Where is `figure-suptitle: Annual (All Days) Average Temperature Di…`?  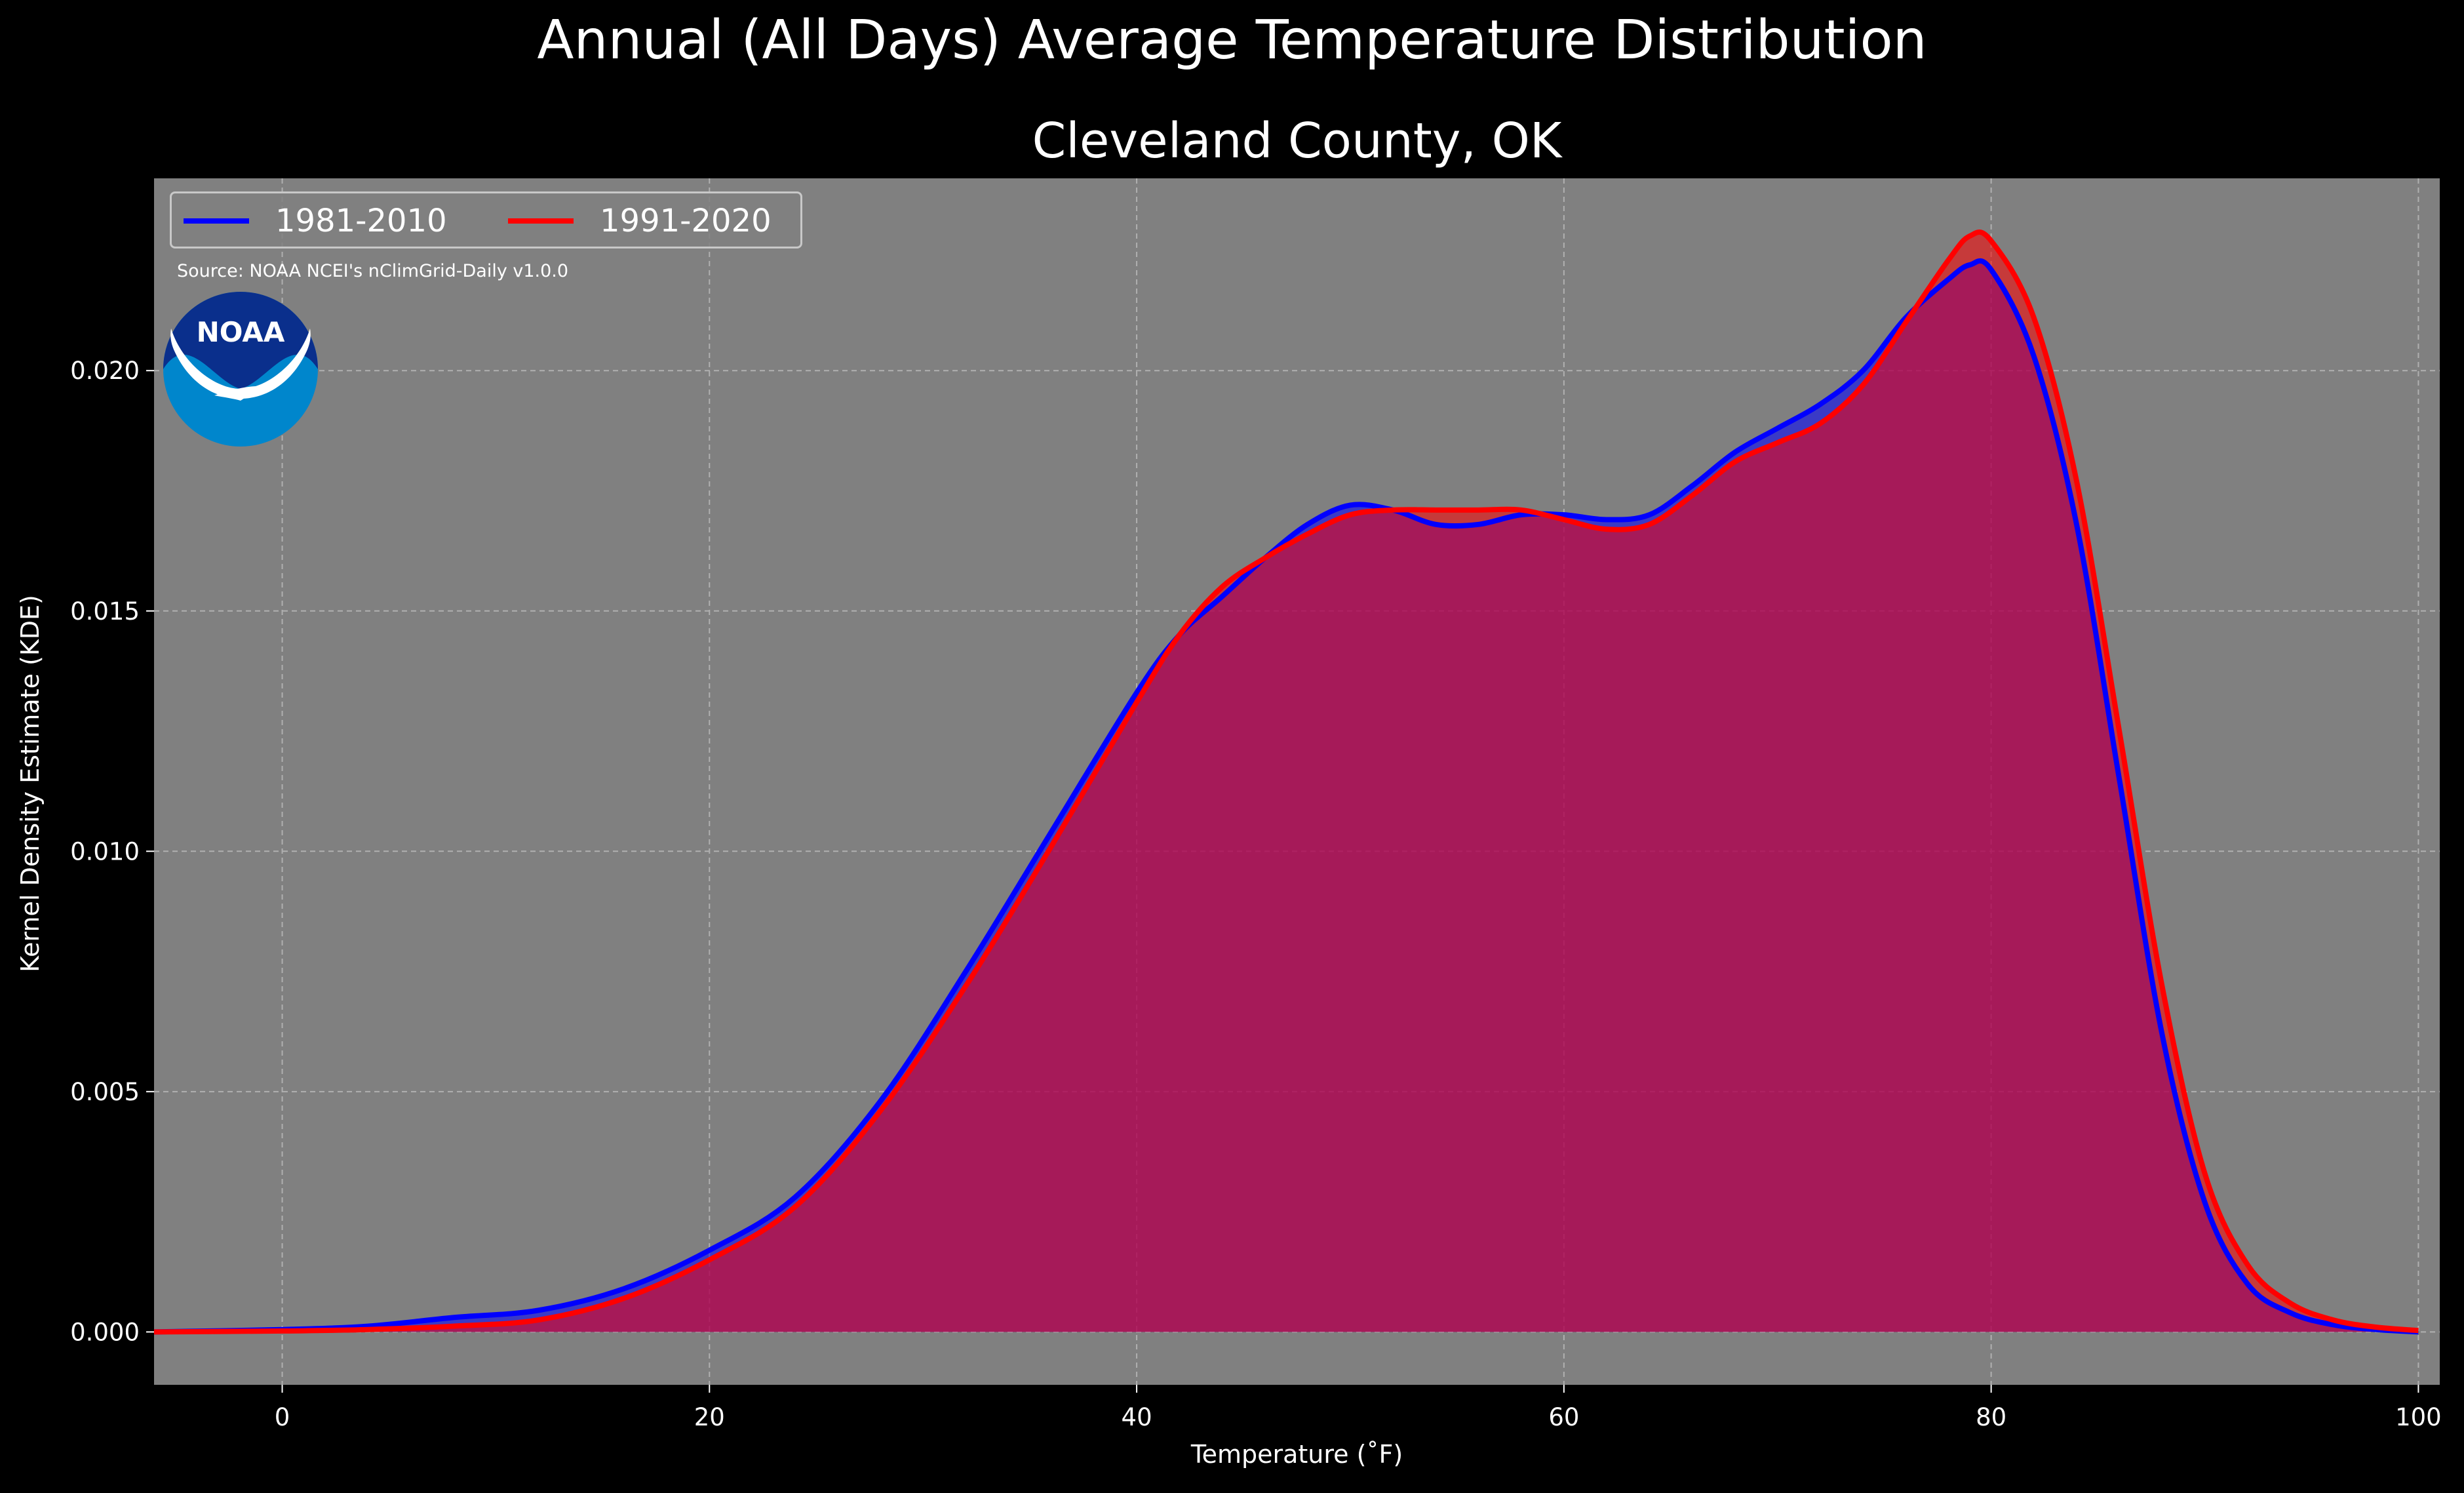 figure-suptitle: Annual (All Days) Average Temperature Di… is located at coordinates (1232, 40).